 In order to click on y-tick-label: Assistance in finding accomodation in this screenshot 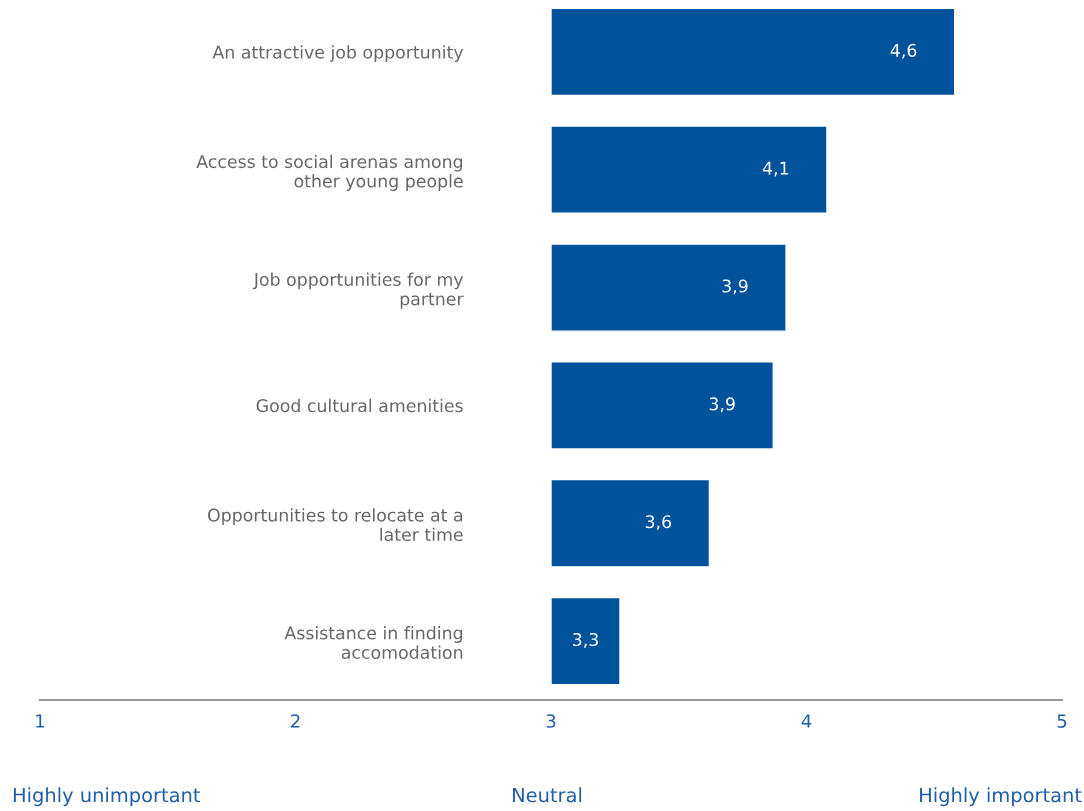, I will do `click(373, 642)`.